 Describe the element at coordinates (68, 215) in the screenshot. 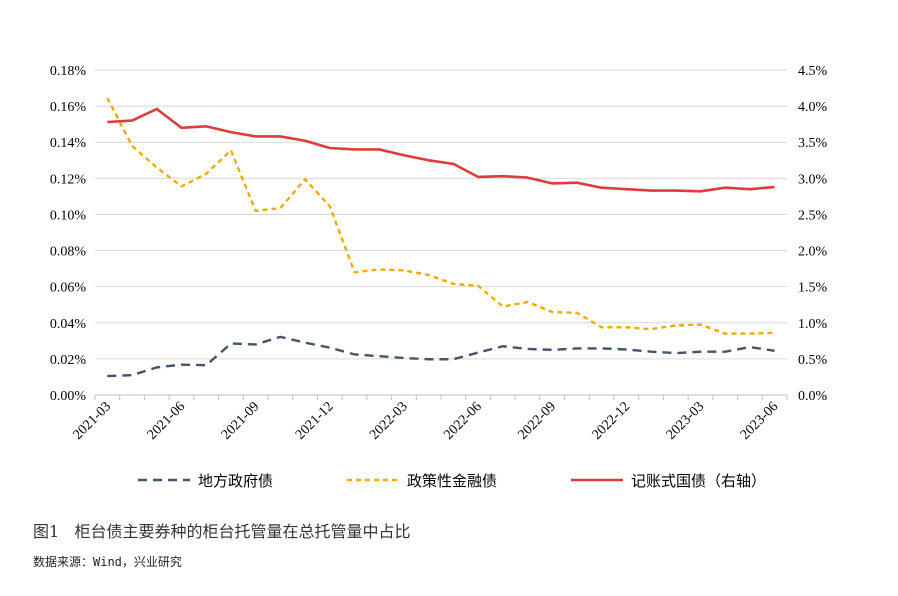

I see `left-tick-label: 0.10%` at that location.